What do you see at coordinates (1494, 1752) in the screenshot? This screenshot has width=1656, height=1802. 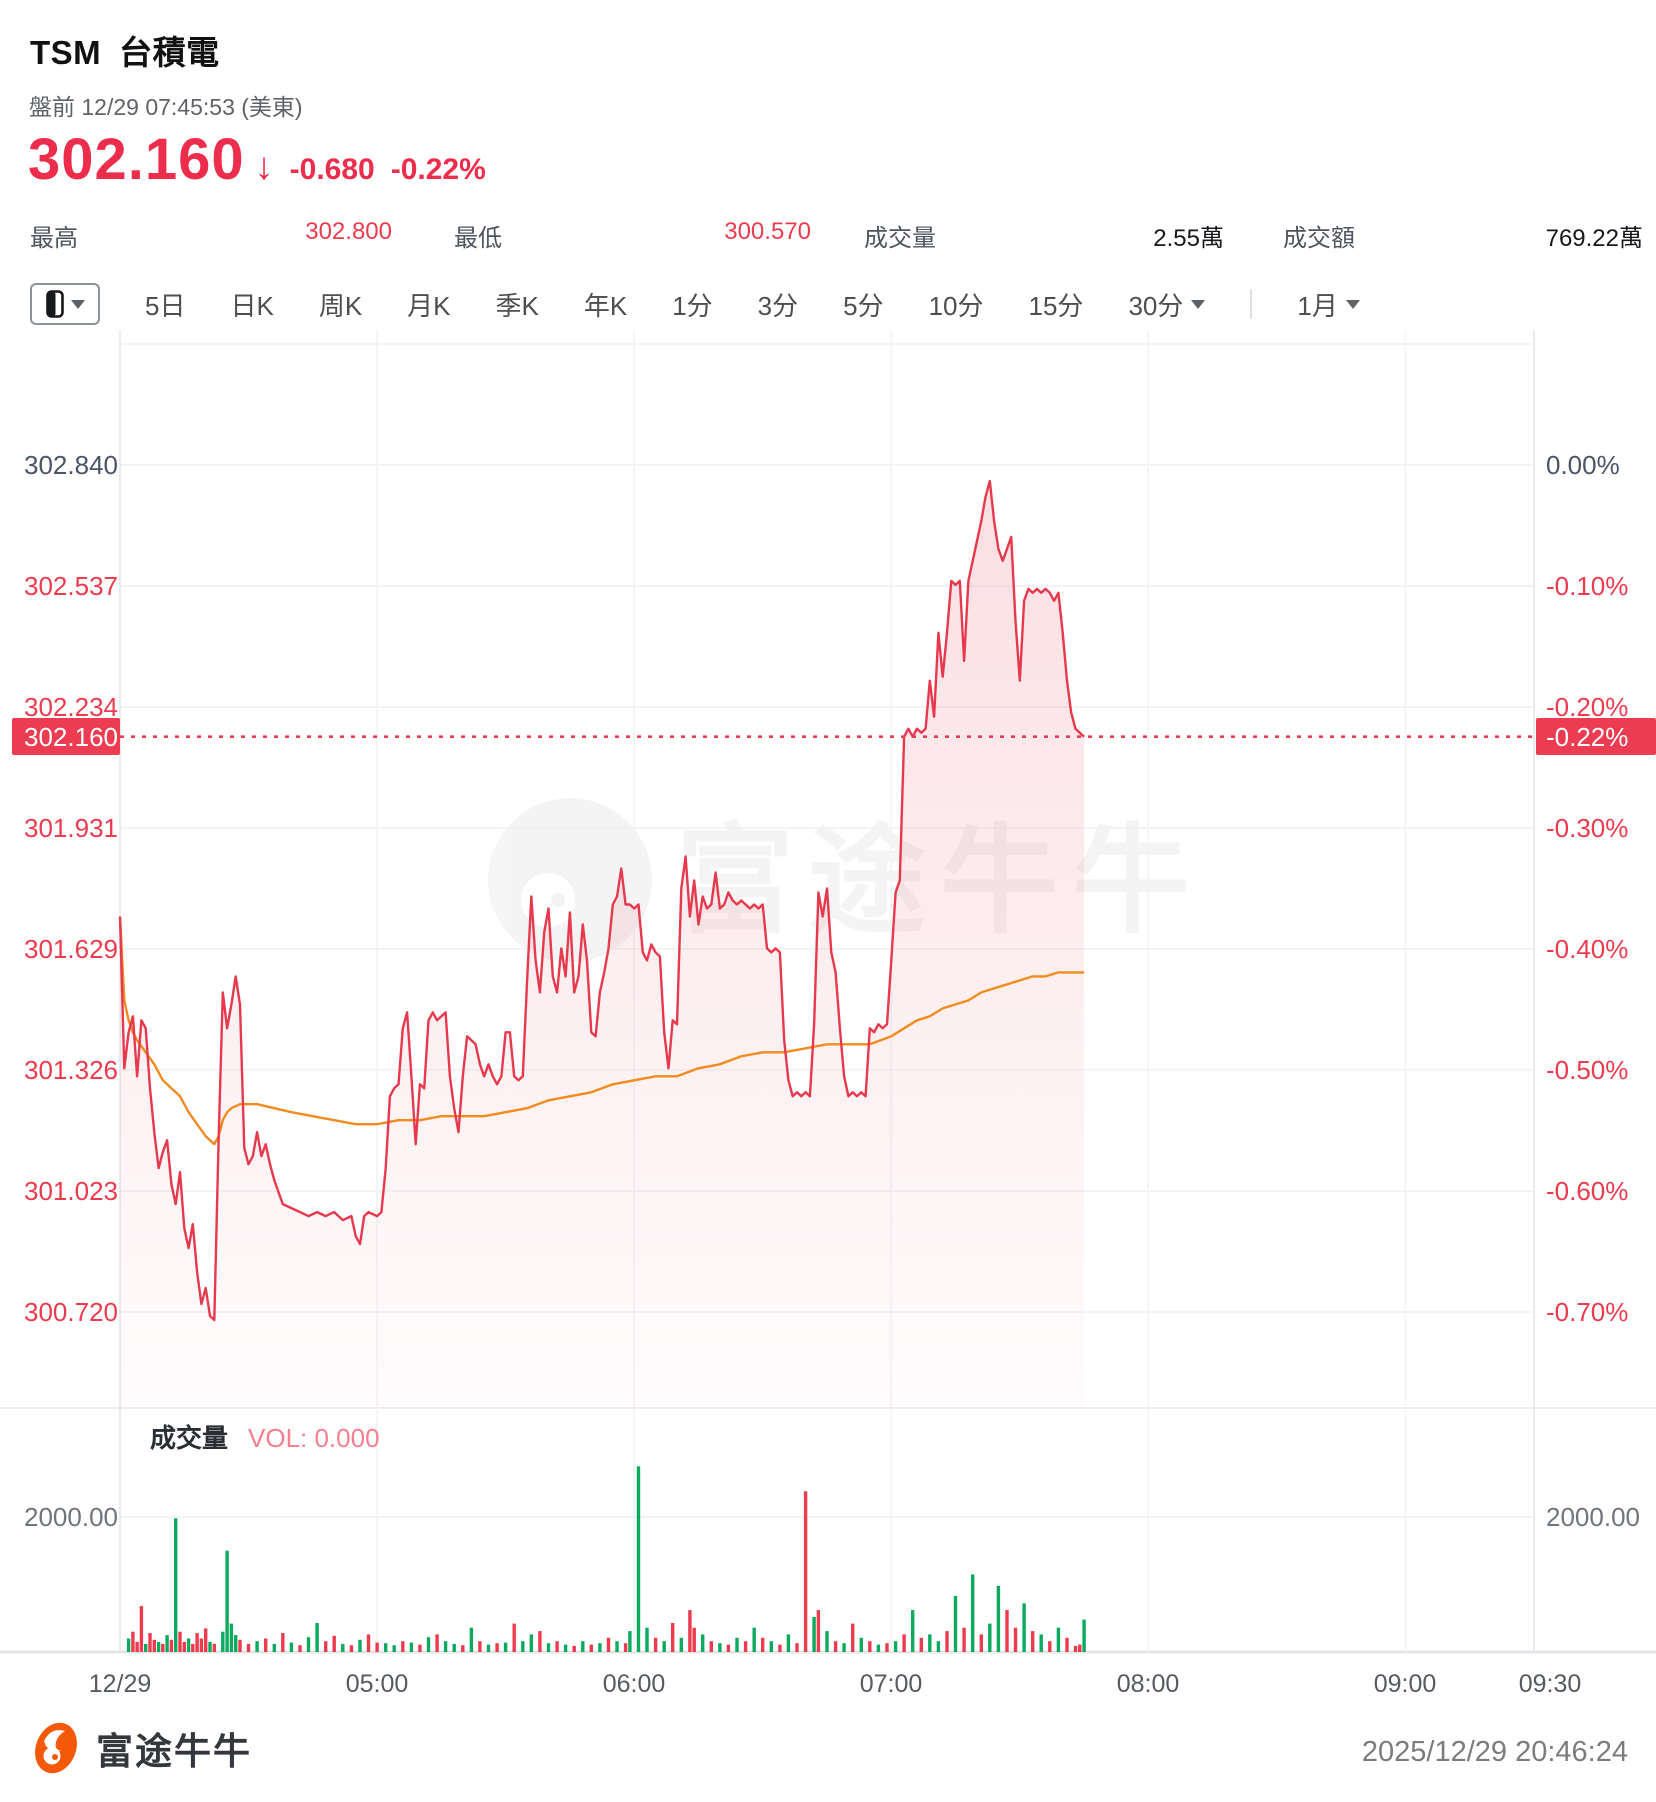 I see `render-timestamp: 2025/12/29 20:46:24` at bounding box center [1494, 1752].